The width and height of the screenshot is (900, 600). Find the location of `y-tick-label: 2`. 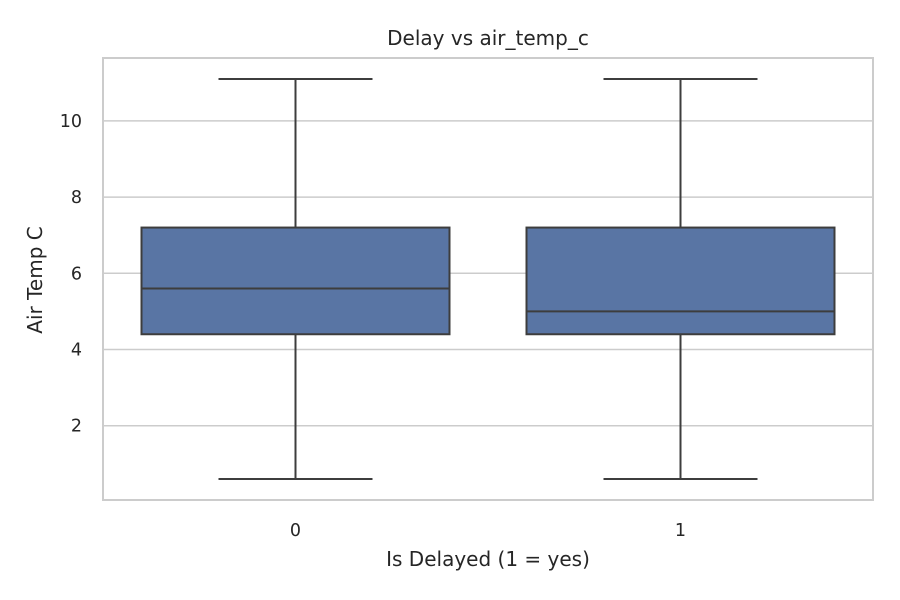

y-tick-label: 2 is located at coordinates (76, 427).